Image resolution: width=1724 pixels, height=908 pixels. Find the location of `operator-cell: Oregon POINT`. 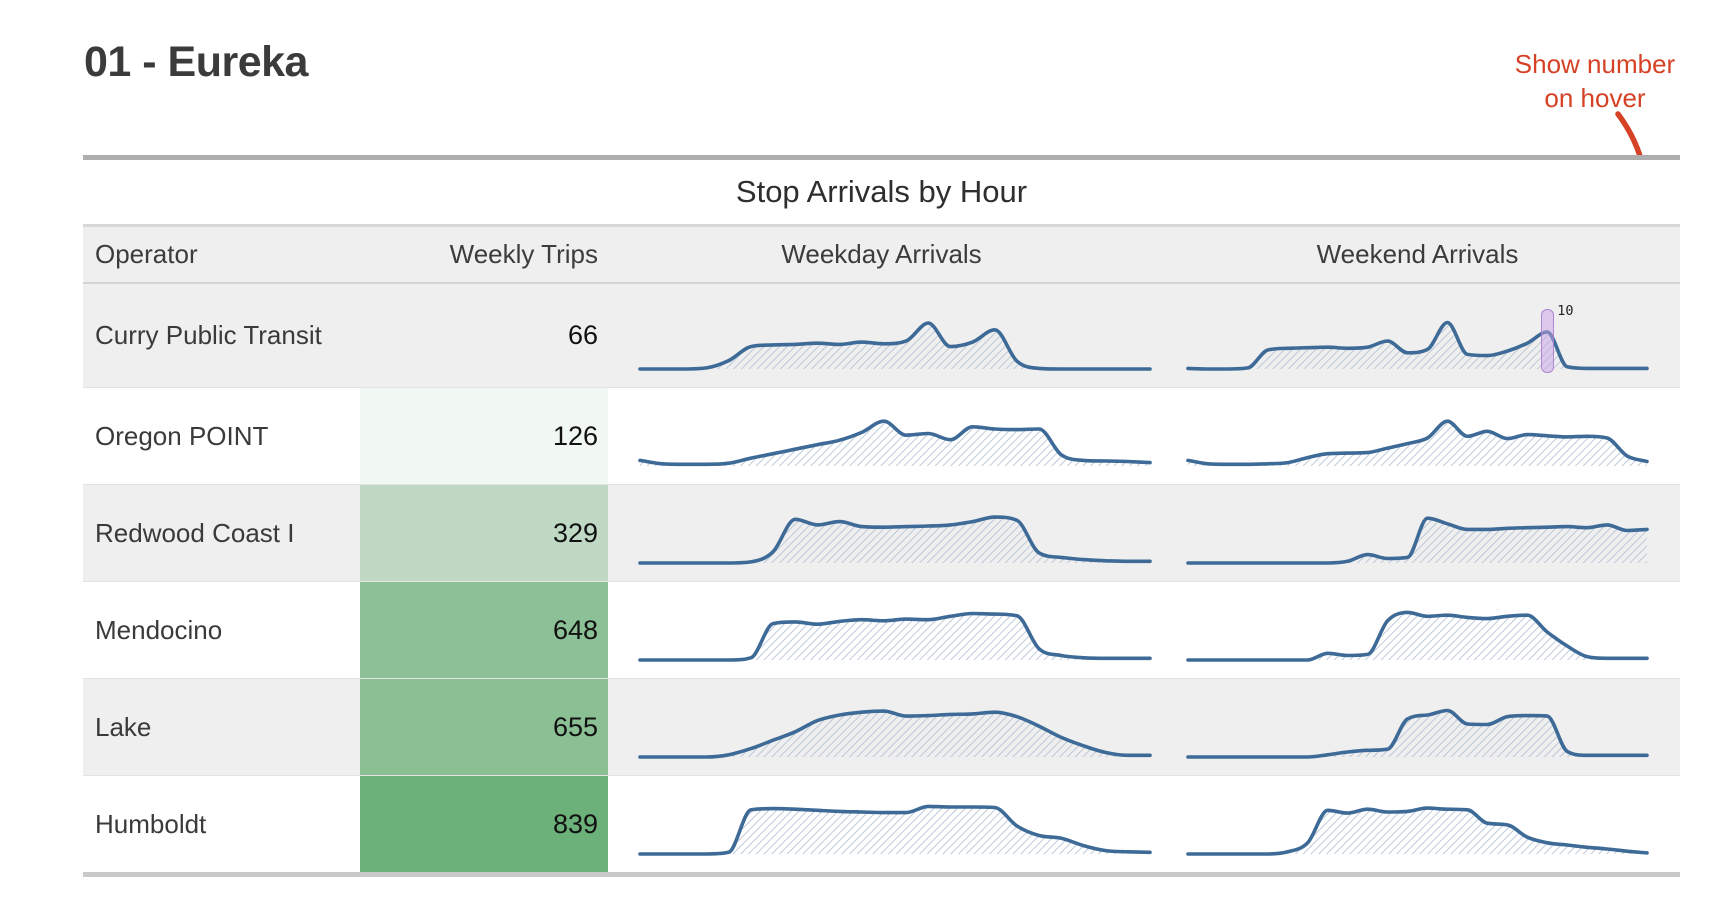

operator-cell: Oregon POINT is located at coordinates (182, 435).